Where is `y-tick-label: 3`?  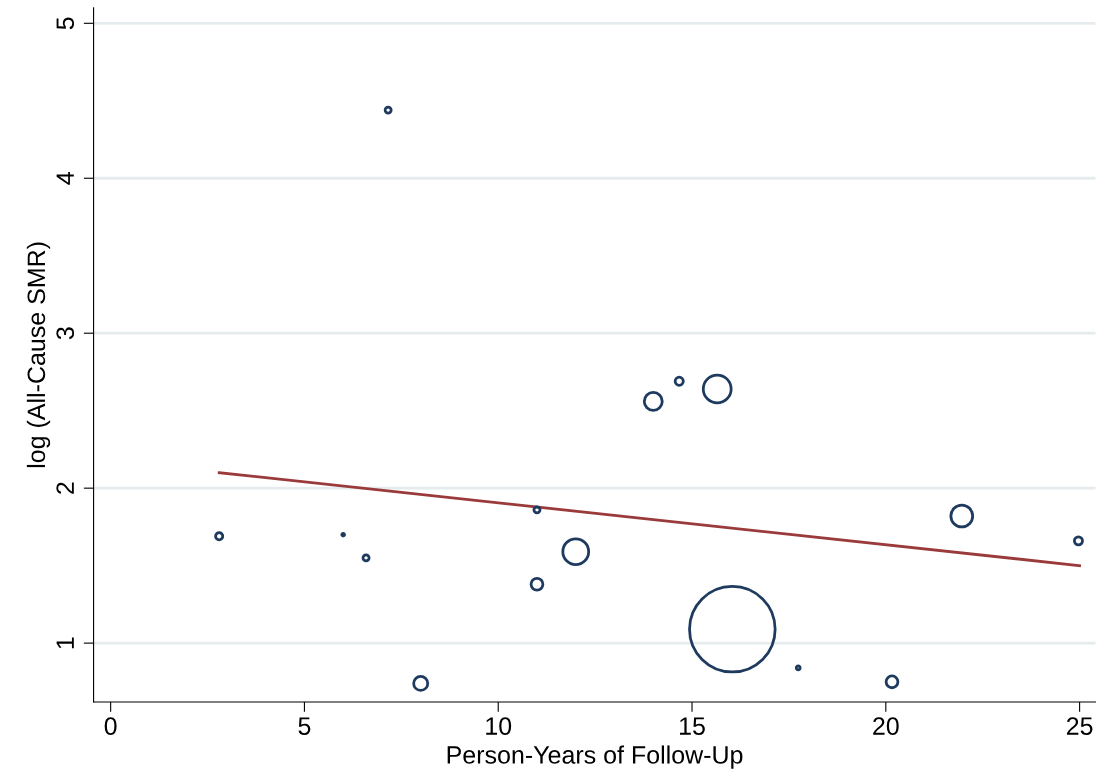 y-tick-label: 3 is located at coordinates (65, 333).